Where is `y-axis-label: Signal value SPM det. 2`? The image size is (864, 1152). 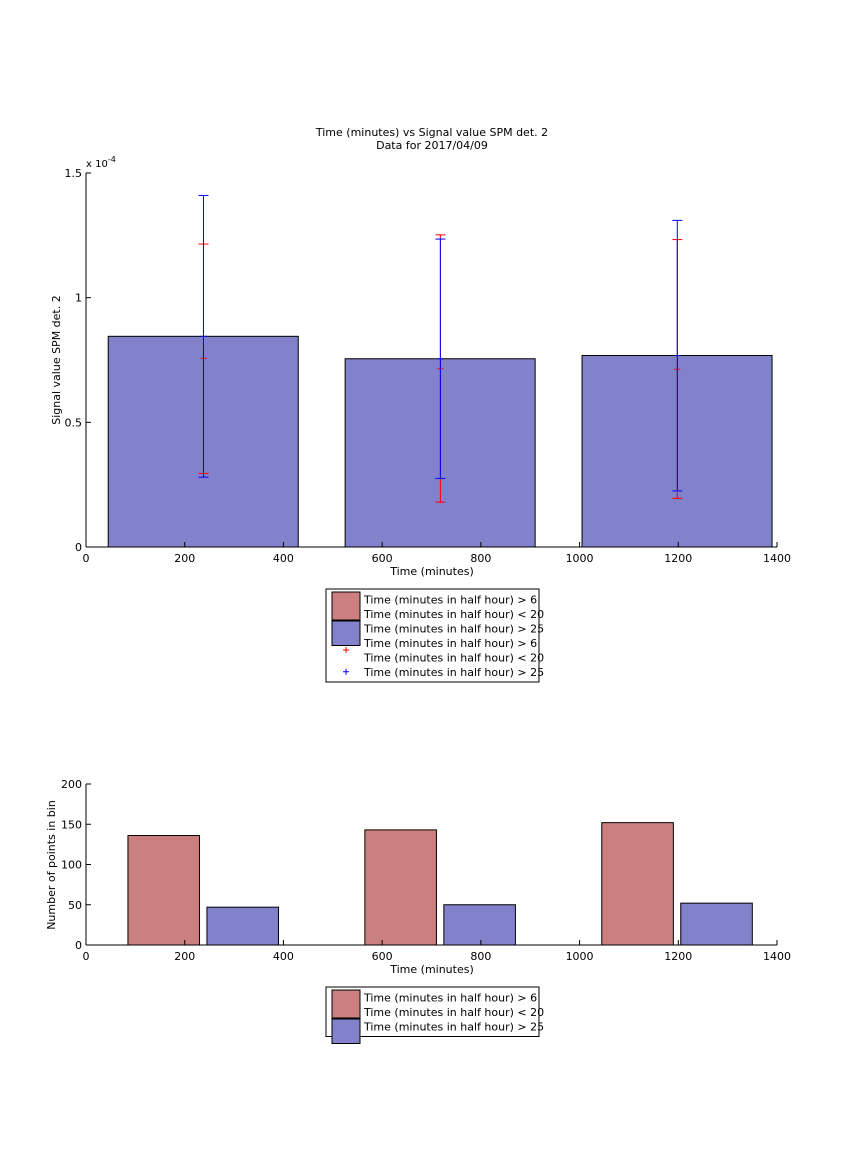 y-axis-label: Signal value SPM det. 2 is located at coordinates (56, 360).